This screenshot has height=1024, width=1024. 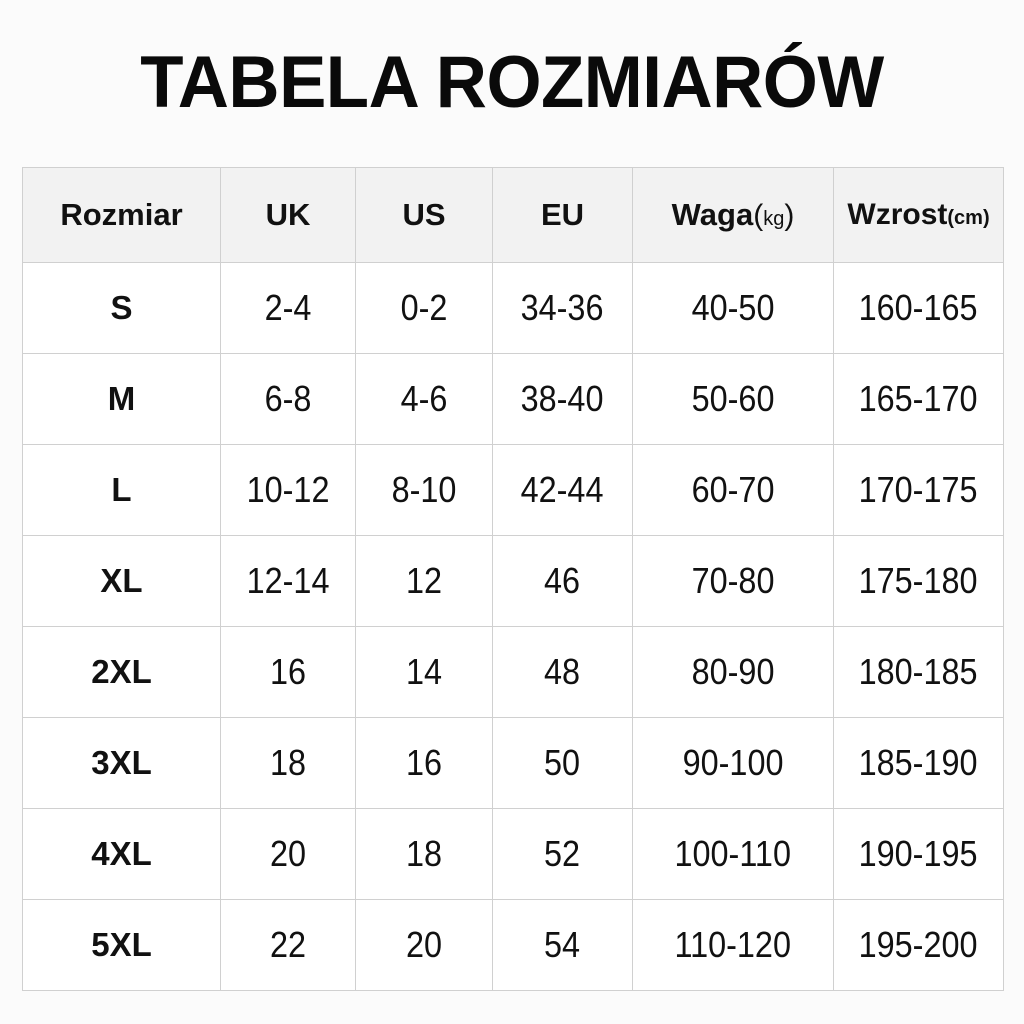 I want to click on cell-value-uk: 22, so click(x=288, y=944).